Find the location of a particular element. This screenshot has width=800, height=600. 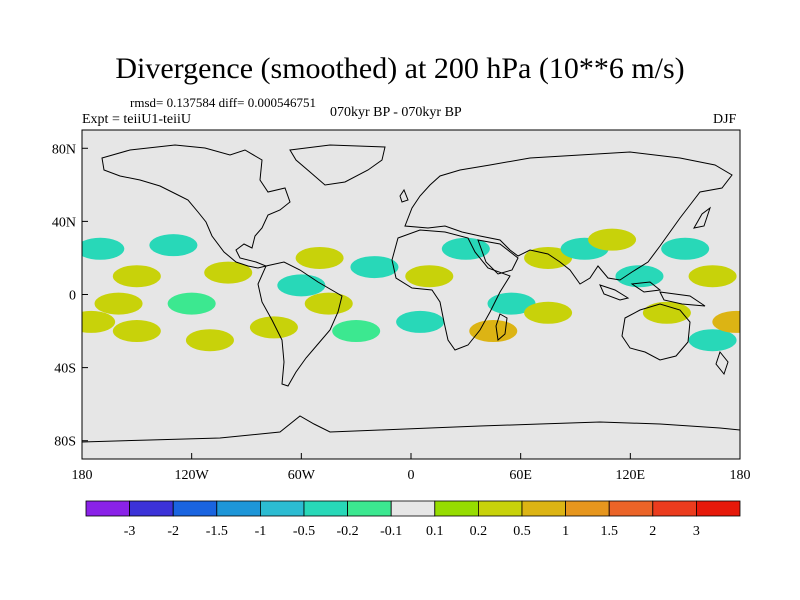

colorbar-label: 0.5 is located at coordinates (522, 531).